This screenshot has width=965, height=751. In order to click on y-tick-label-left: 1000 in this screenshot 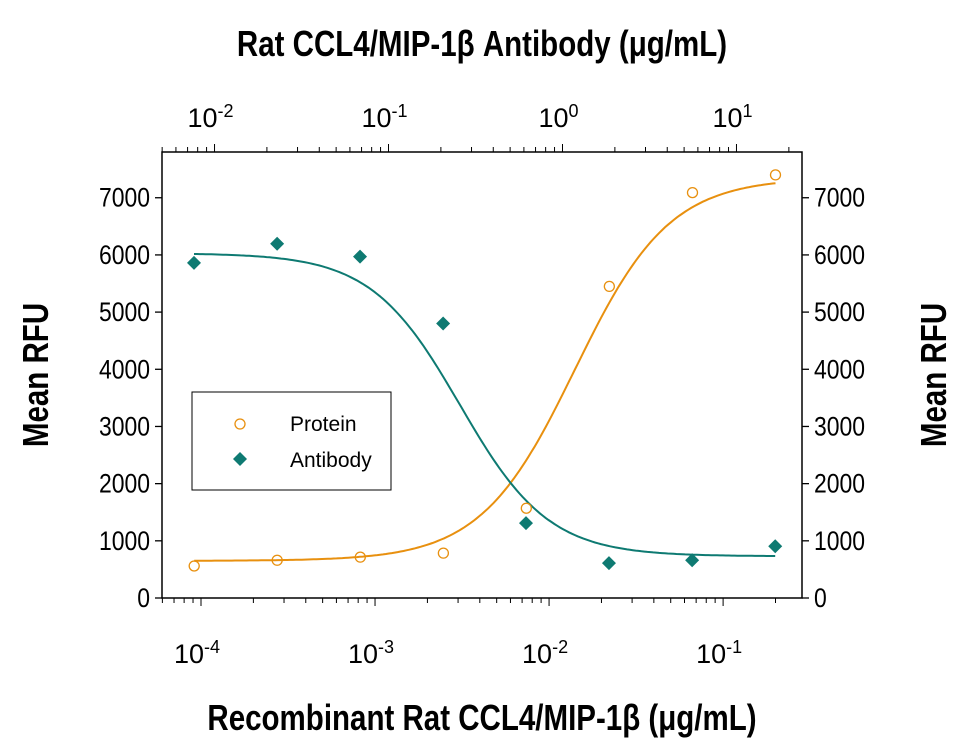, I will do `click(124, 541)`.